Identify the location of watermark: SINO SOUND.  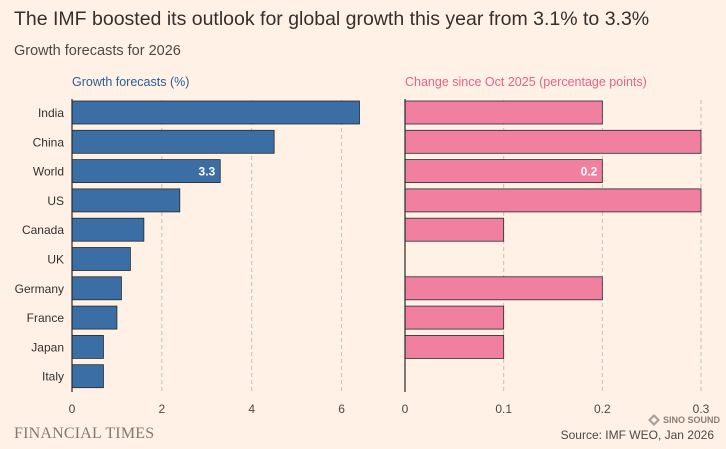
(683, 420).